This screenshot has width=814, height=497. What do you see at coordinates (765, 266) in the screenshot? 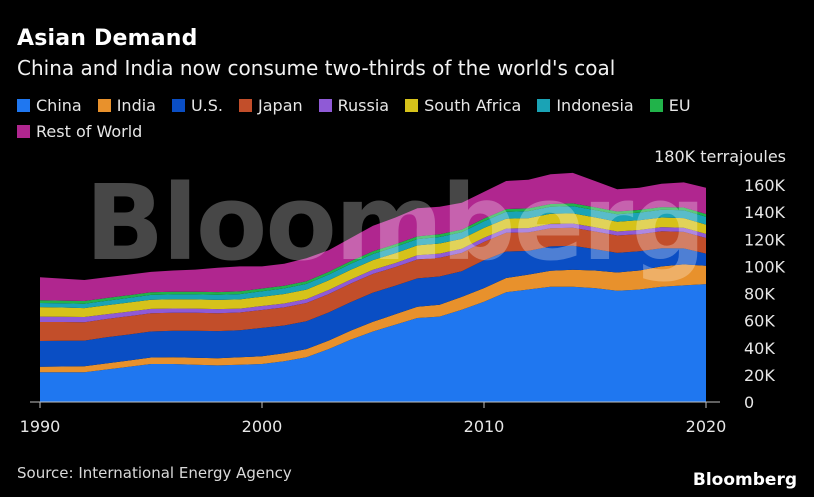
I see `y-tick-label: 100K` at bounding box center [765, 266].